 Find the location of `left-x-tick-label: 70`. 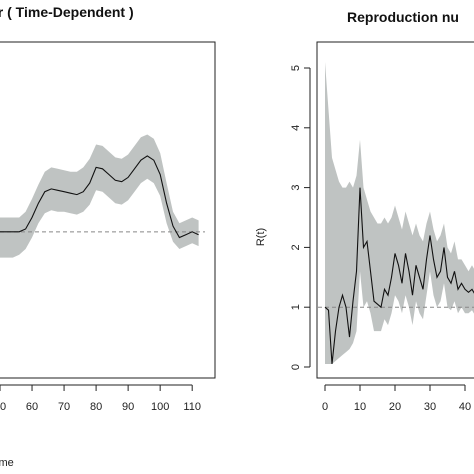

left-x-tick-label: 70 is located at coordinates (64, 407).